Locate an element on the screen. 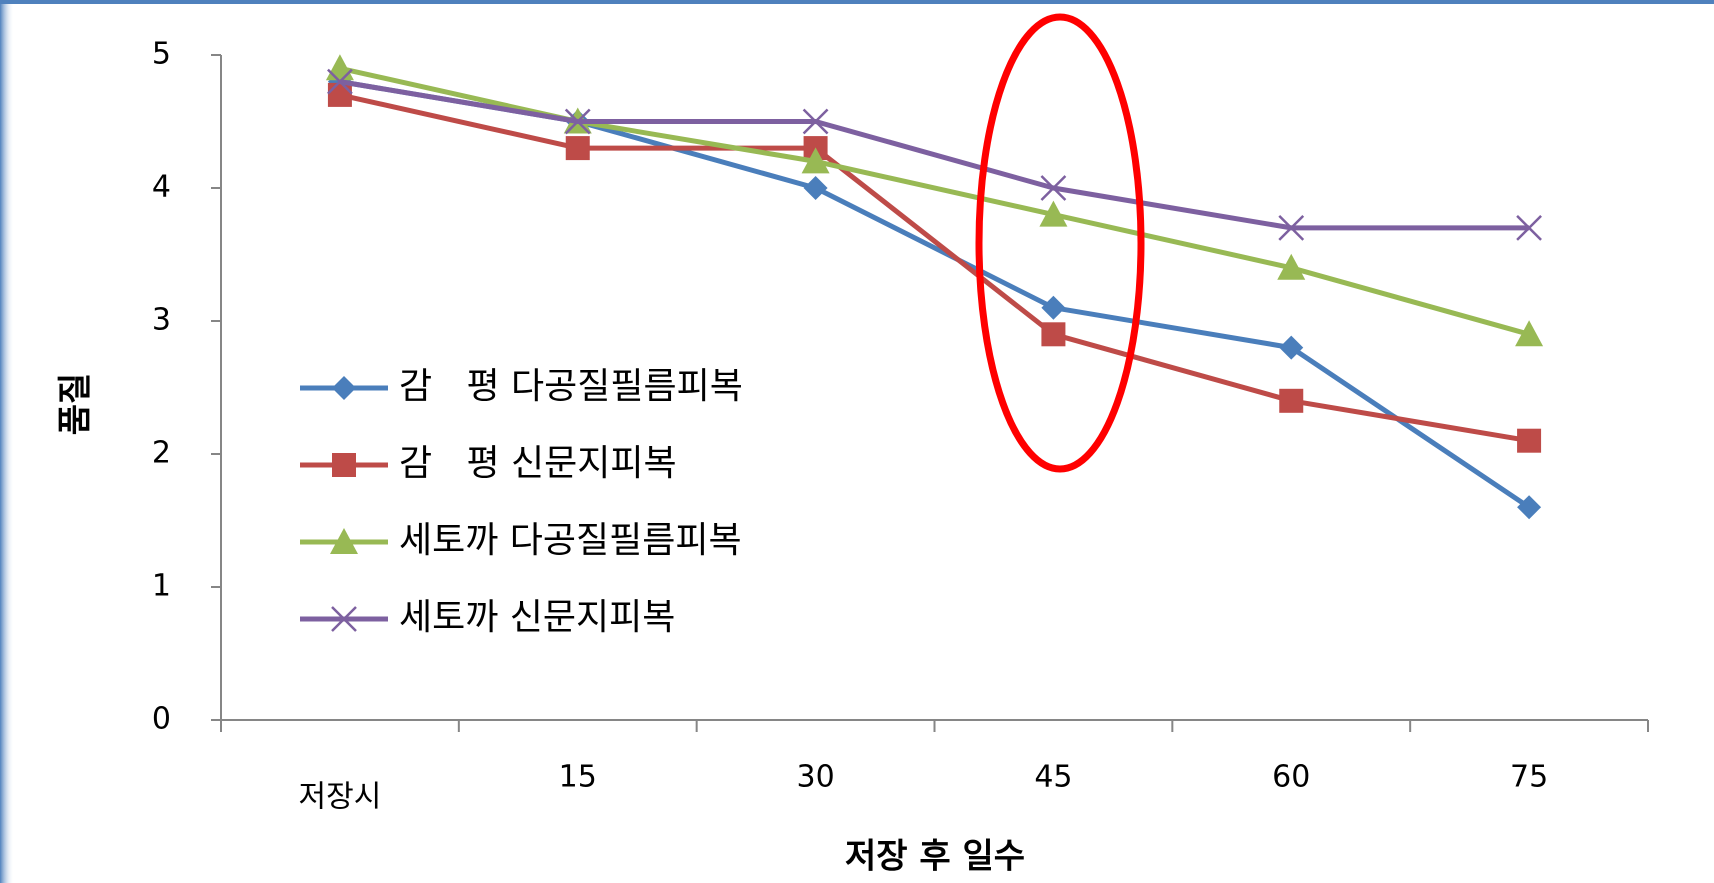  legend-label: 세토까 다공질필름피복 is located at coordinates (570, 540).